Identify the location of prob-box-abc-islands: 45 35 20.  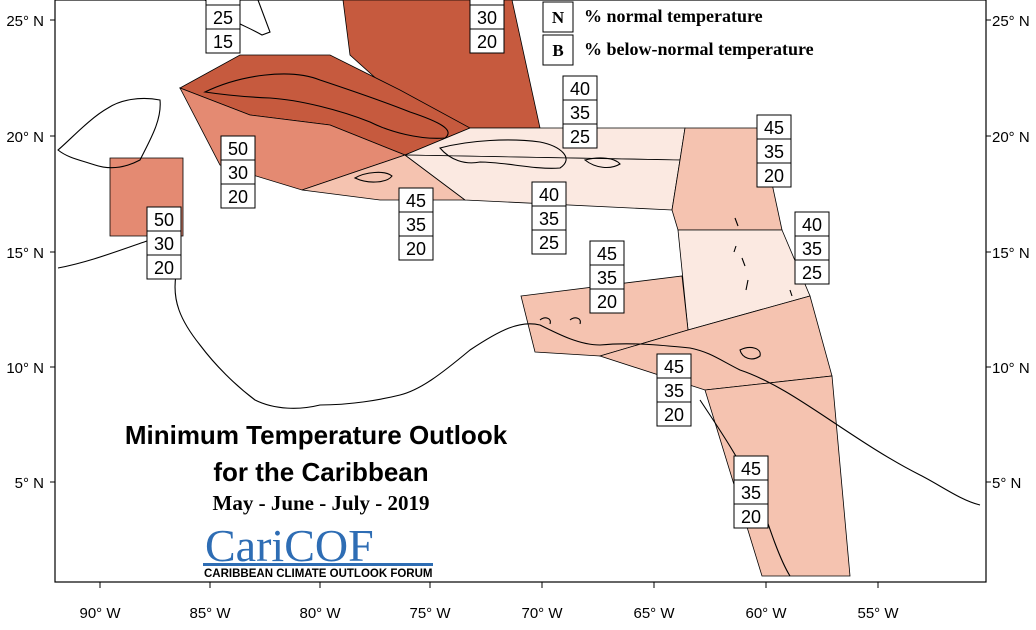
(607, 277).